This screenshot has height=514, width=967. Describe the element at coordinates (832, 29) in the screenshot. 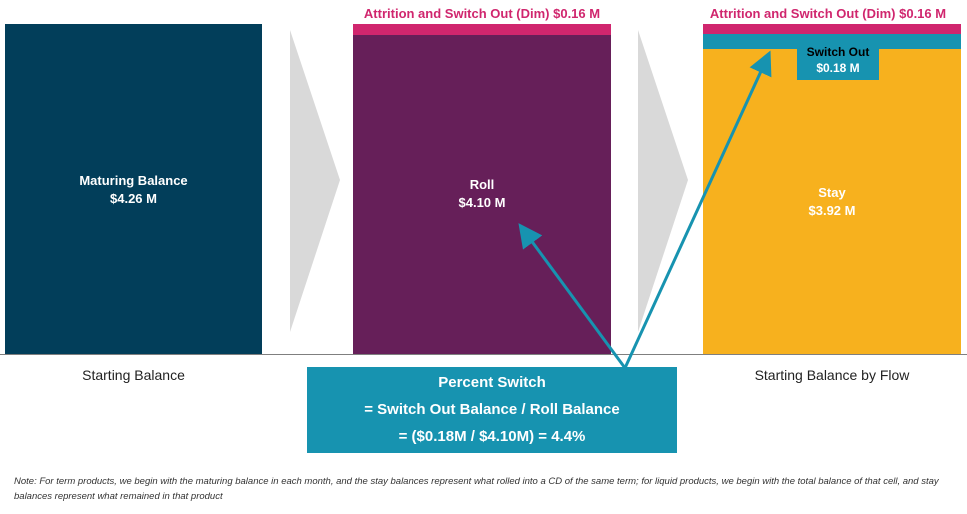

I see `attrition-segment-right` at that location.